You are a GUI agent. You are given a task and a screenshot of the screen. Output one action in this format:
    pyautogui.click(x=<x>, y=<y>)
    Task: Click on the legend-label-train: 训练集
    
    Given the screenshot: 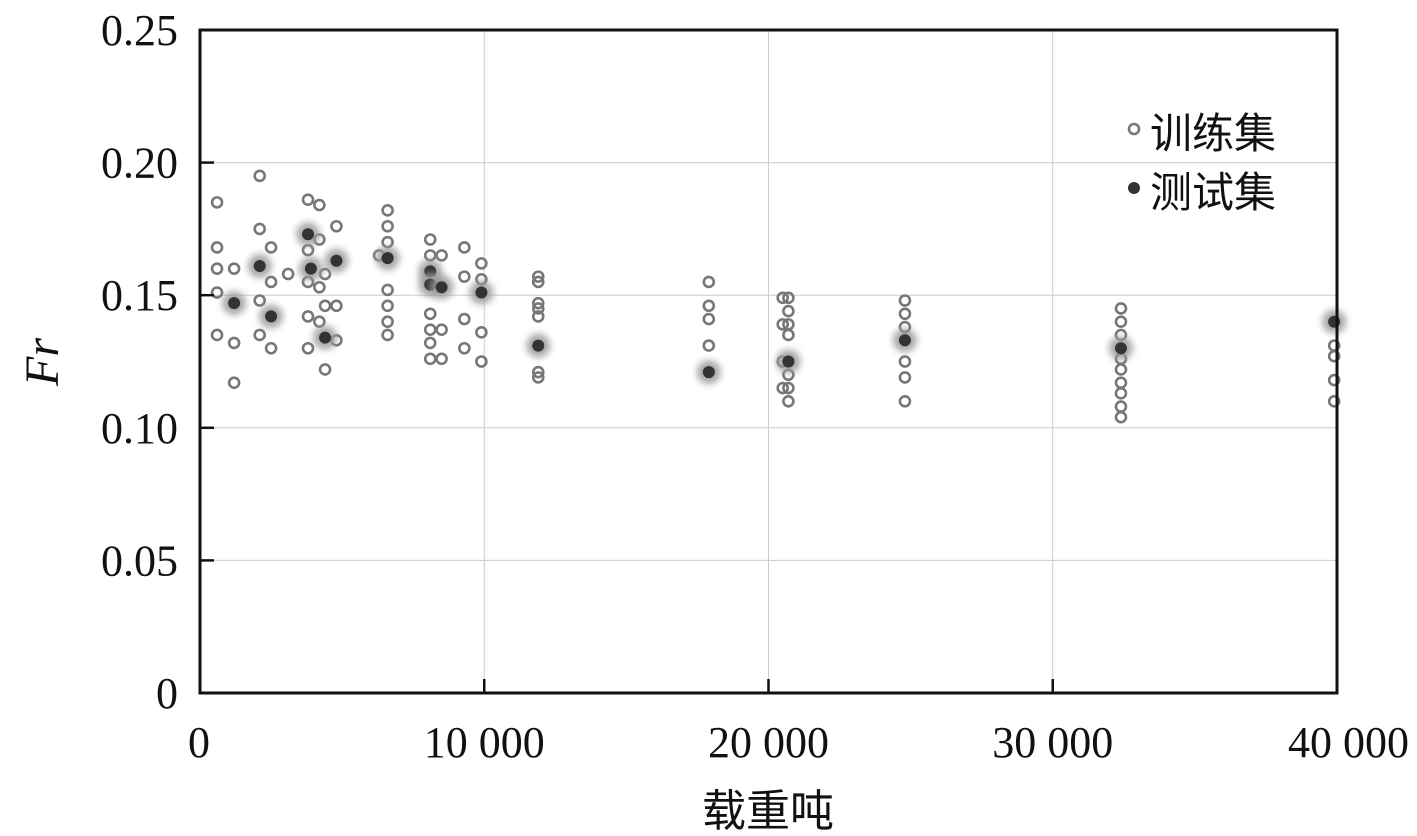 What is the action you would take?
    pyautogui.click(x=1213, y=133)
    